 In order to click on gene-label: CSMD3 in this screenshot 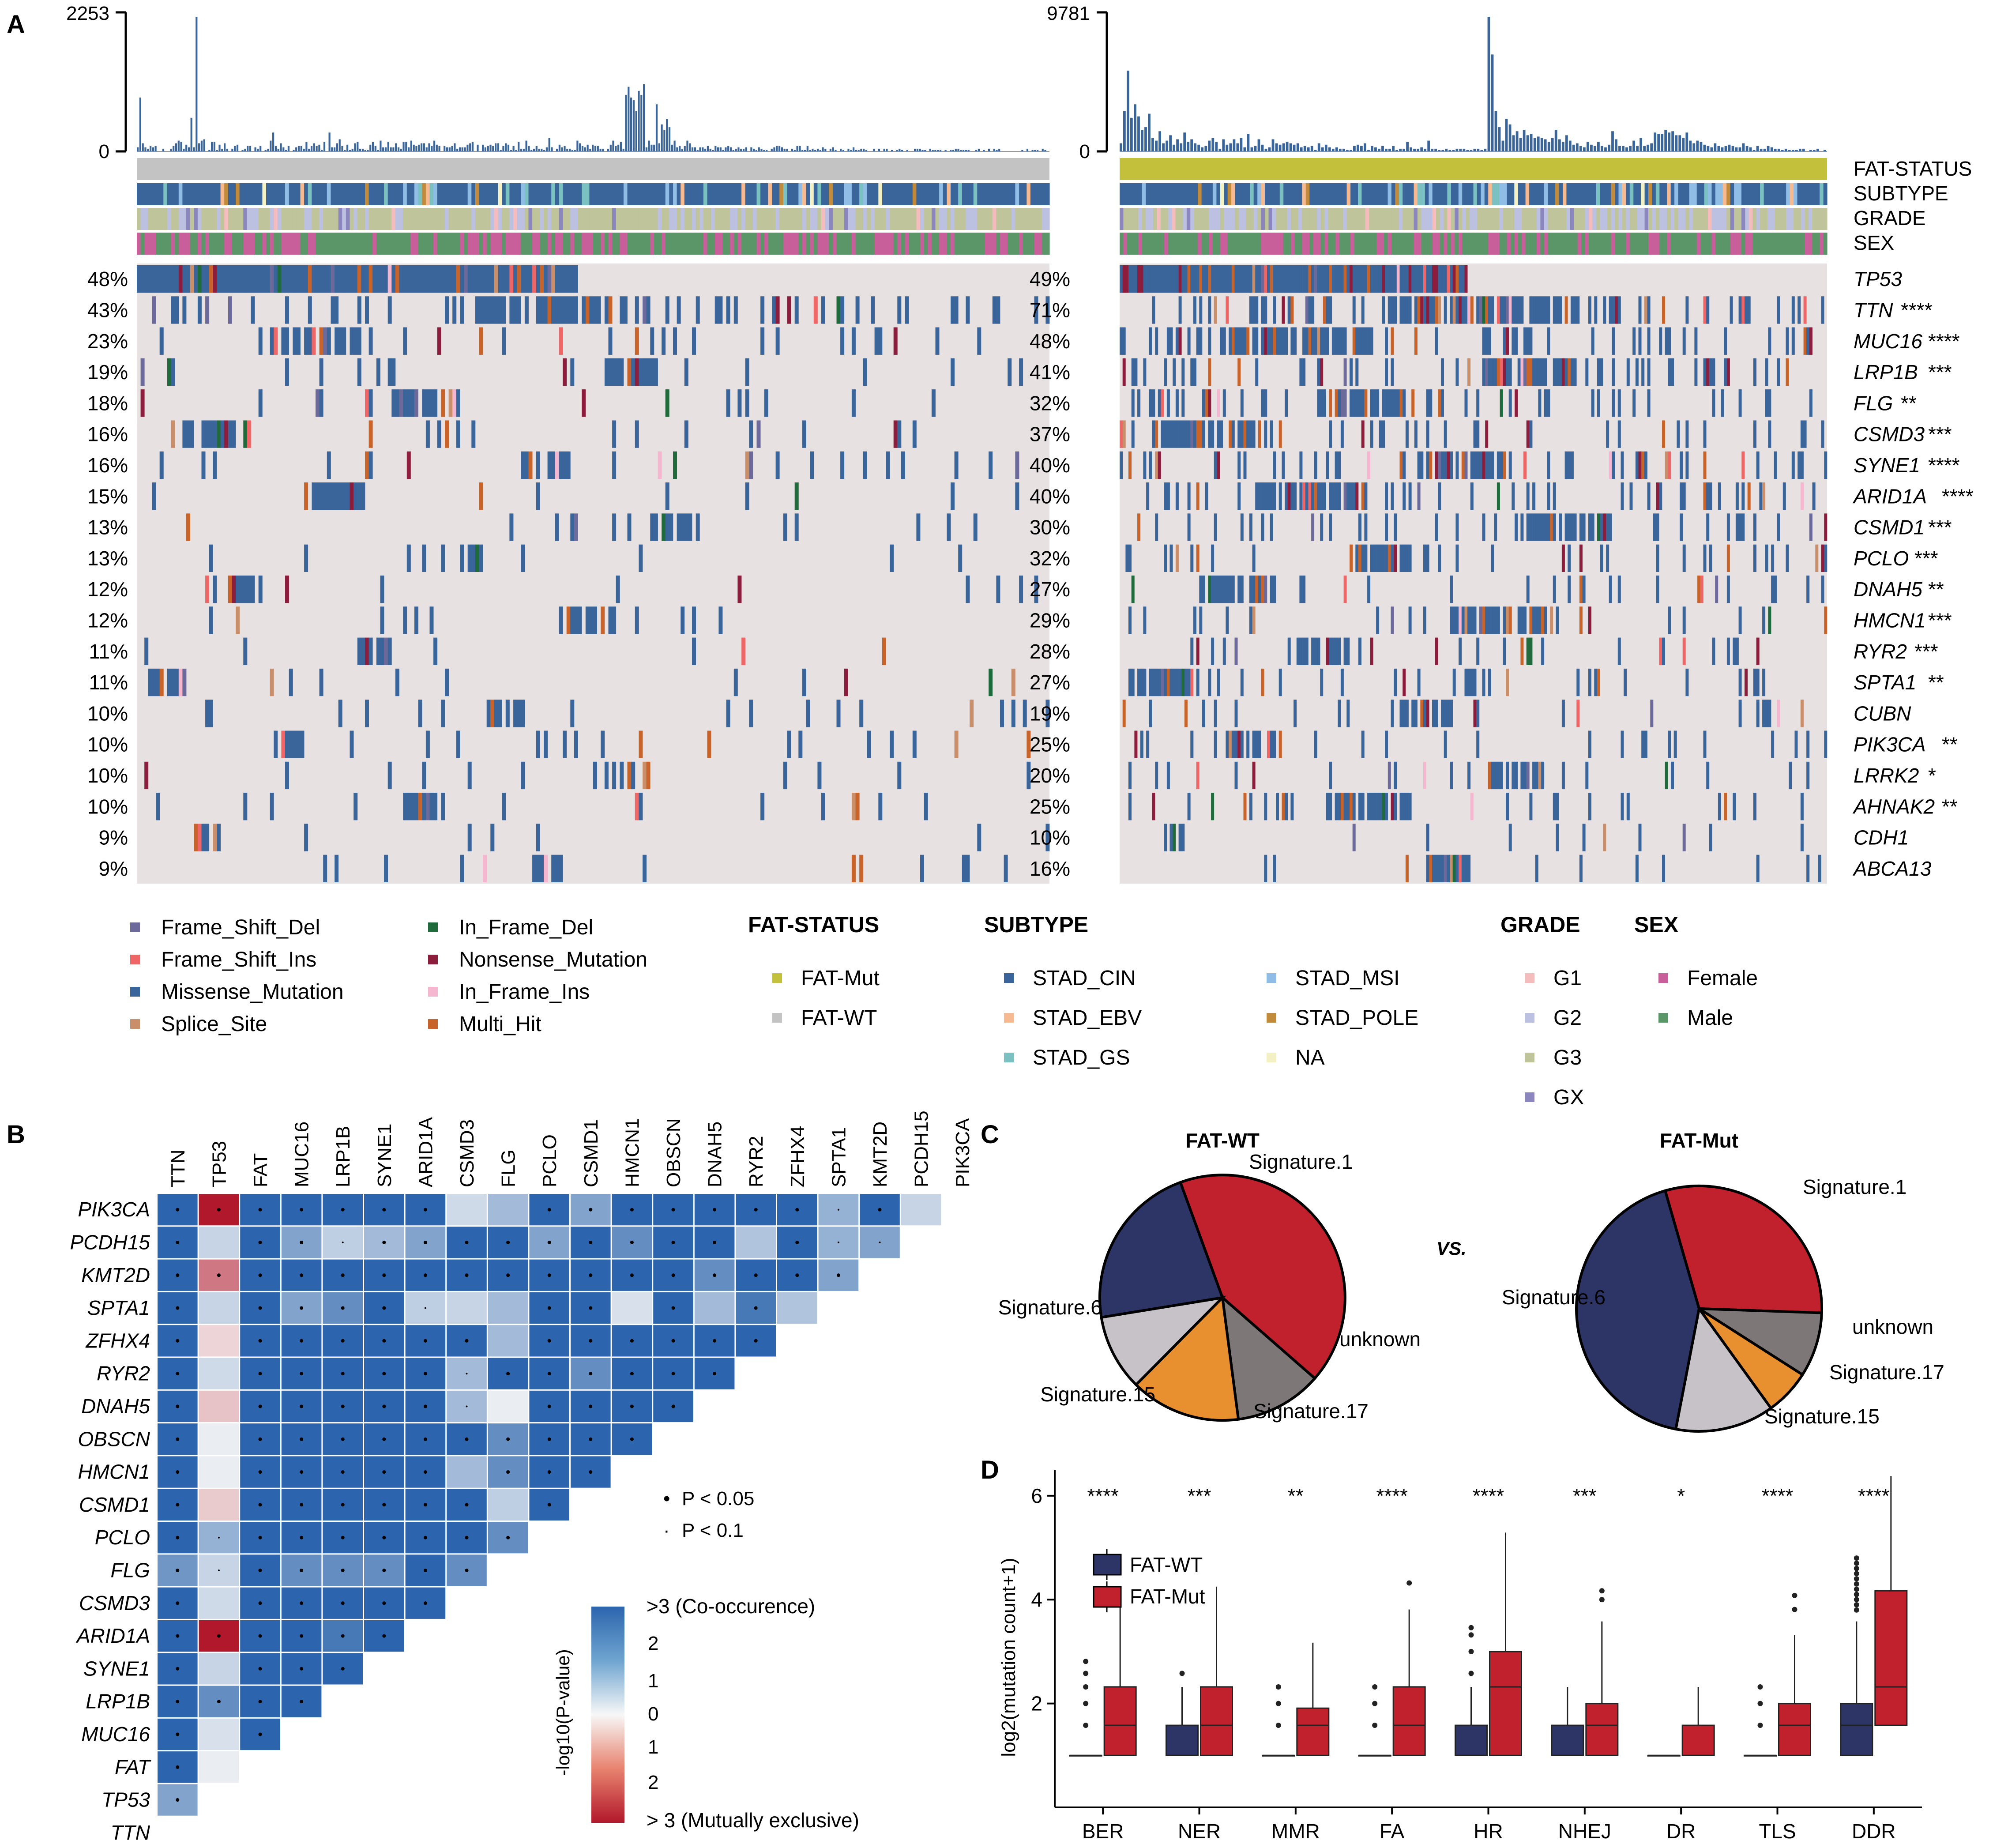, I will do `click(1889, 434)`.